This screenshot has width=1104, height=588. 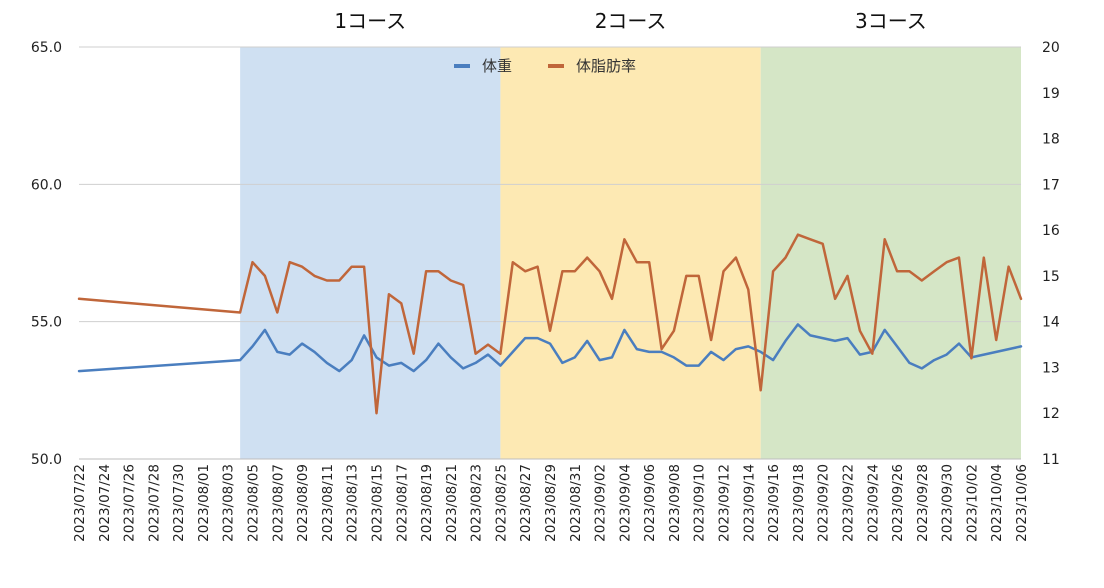 I want to click on x-tick-label: 2023/09/08, so click(x=675, y=503).